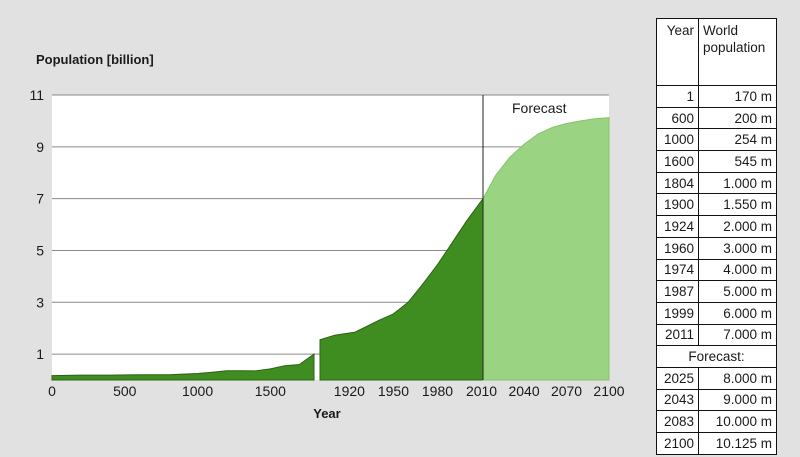  I want to click on table-header-row: Year World population, so click(716, 52).